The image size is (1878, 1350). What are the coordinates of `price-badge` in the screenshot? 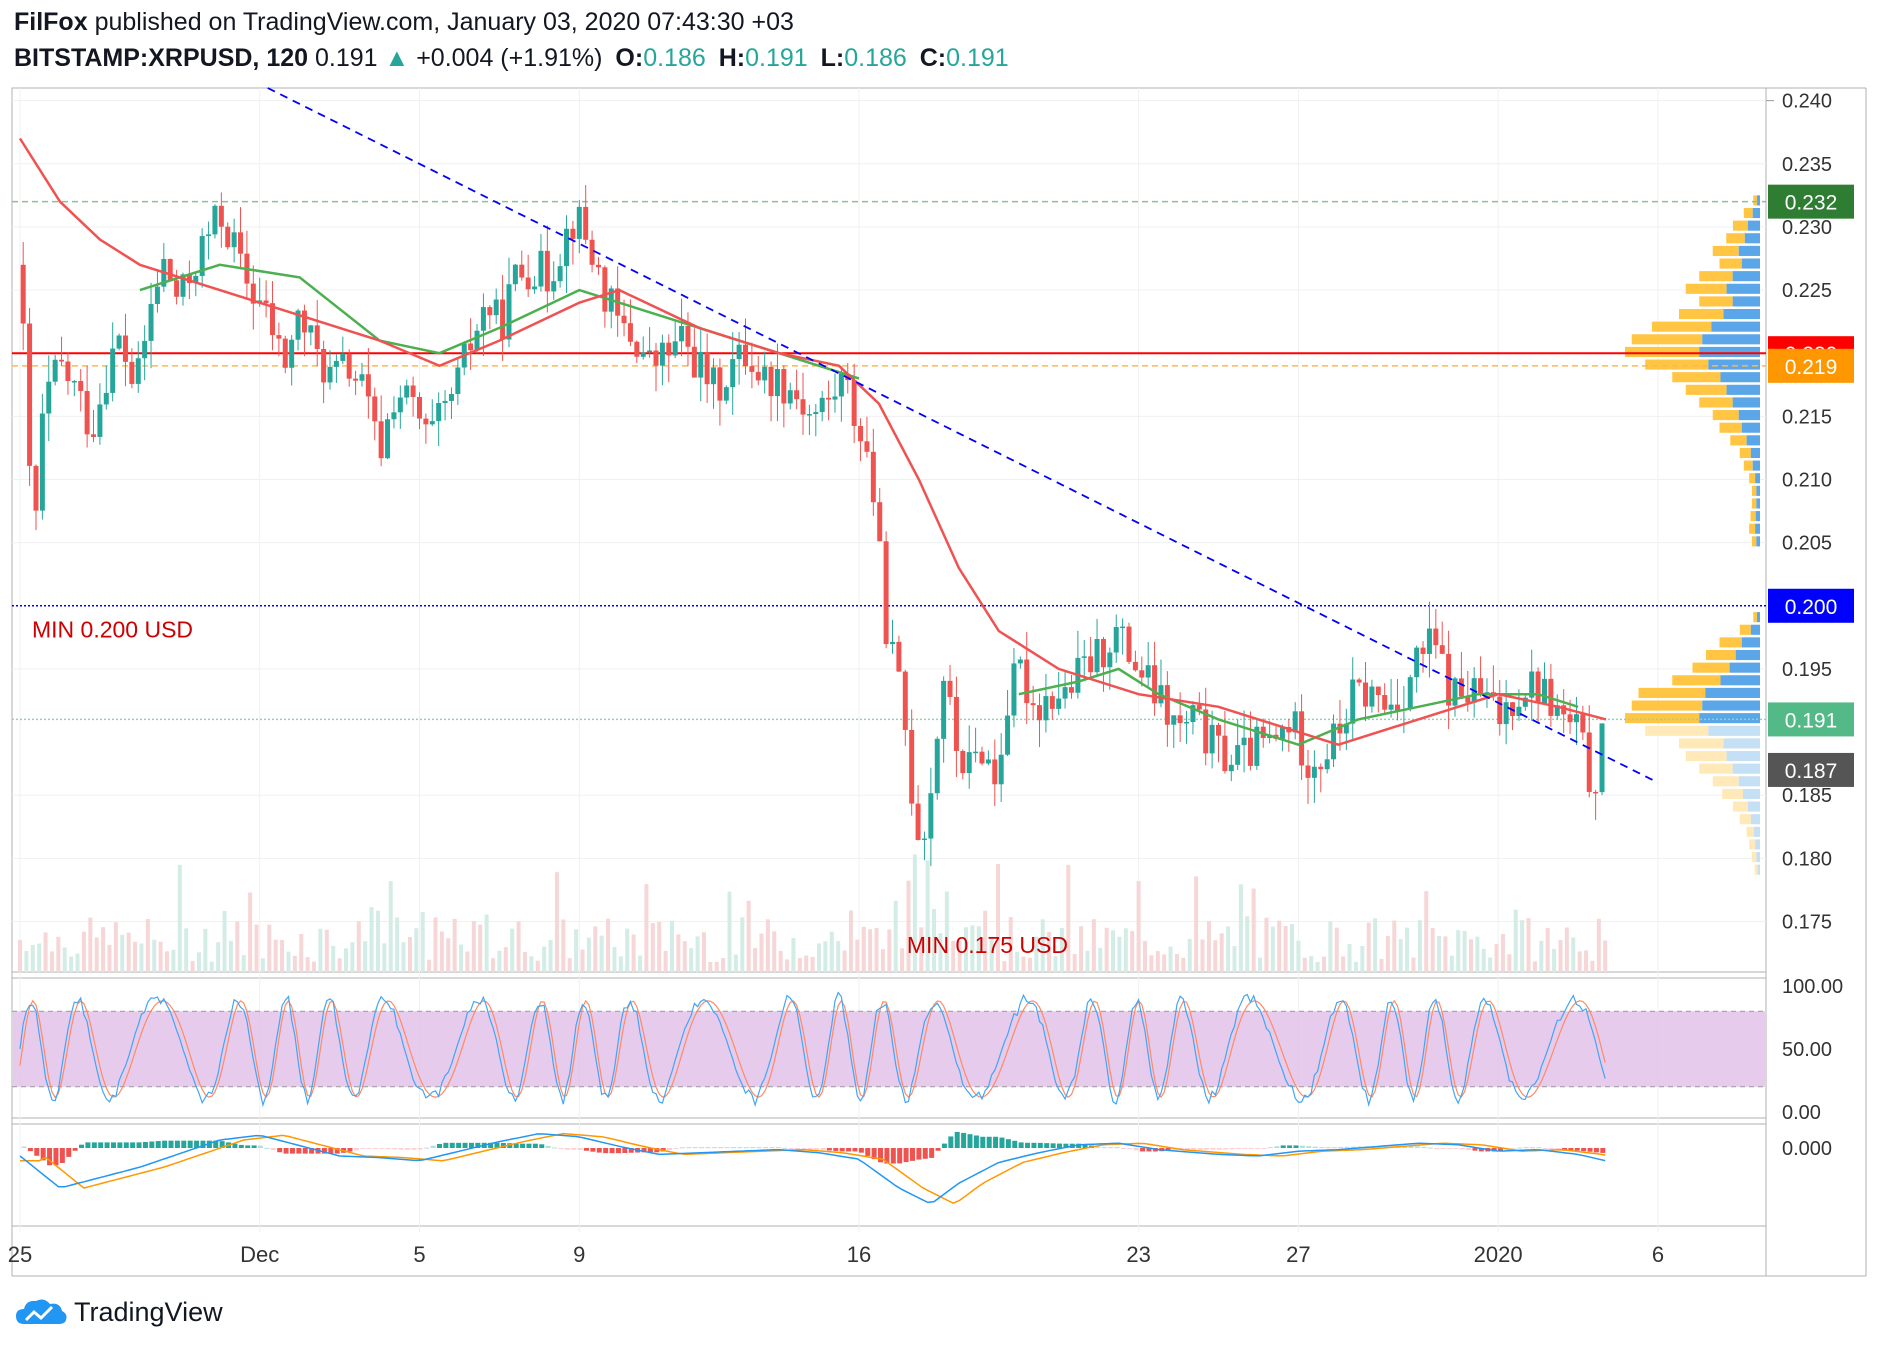 It's located at (1811, 605).